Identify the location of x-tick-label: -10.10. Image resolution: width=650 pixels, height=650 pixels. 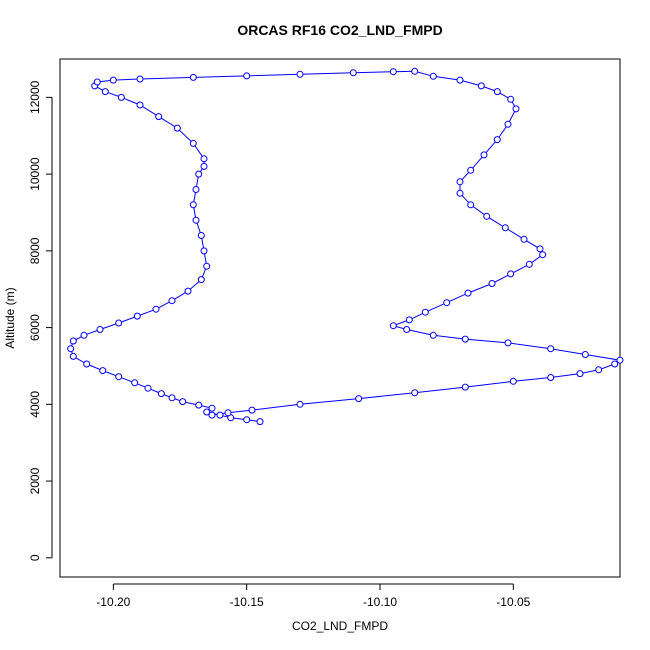
(380, 602).